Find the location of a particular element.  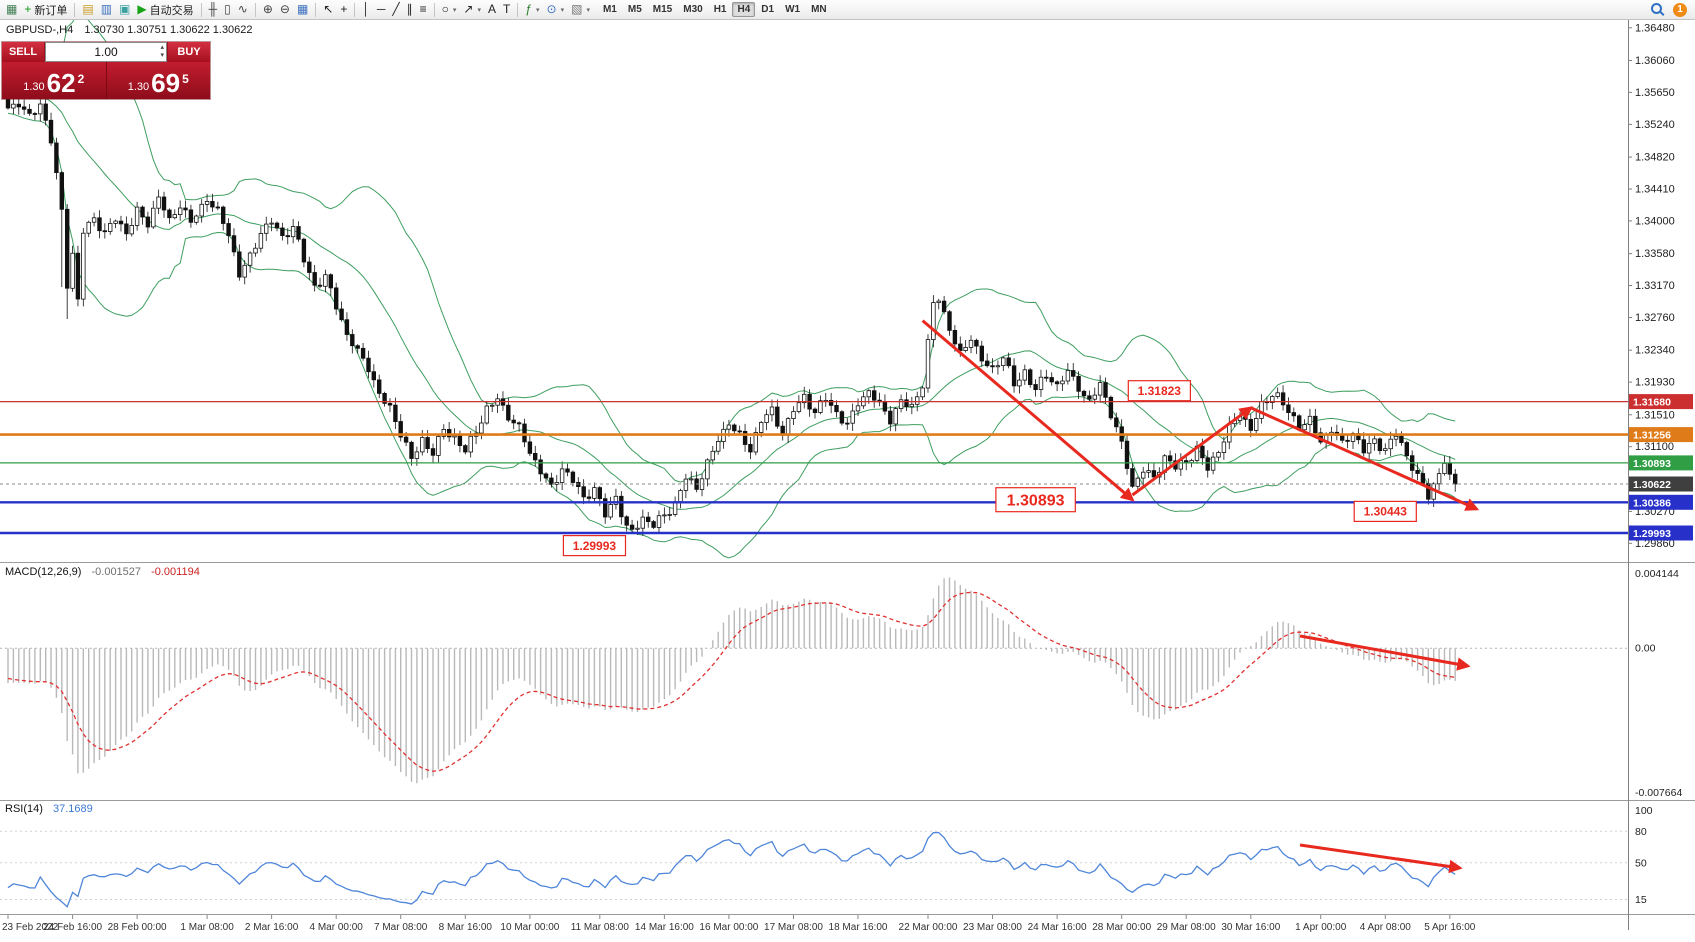

price-tag: 1.30386 is located at coordinates (1661, 502).